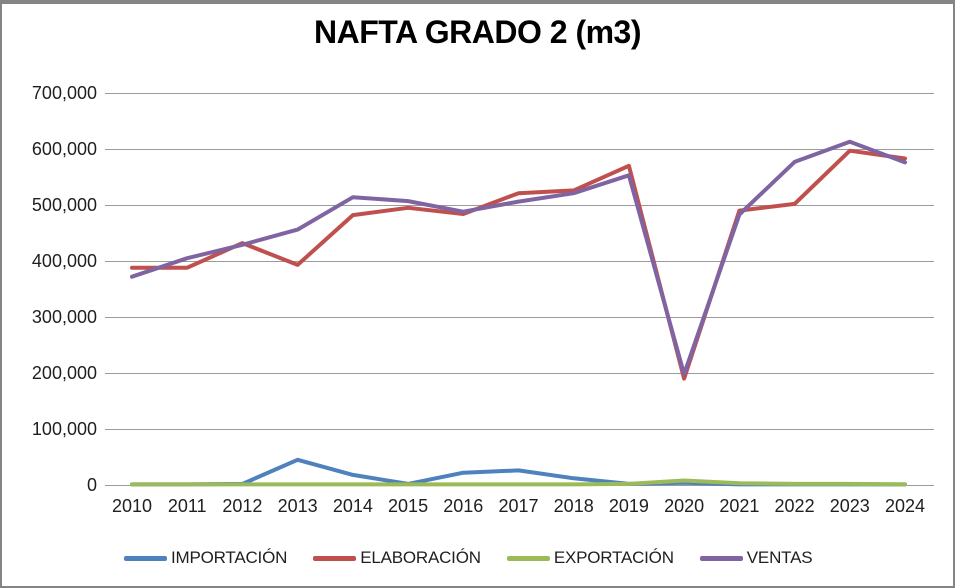  I want to click on x-tick-label: 2019, so click(628, 506).